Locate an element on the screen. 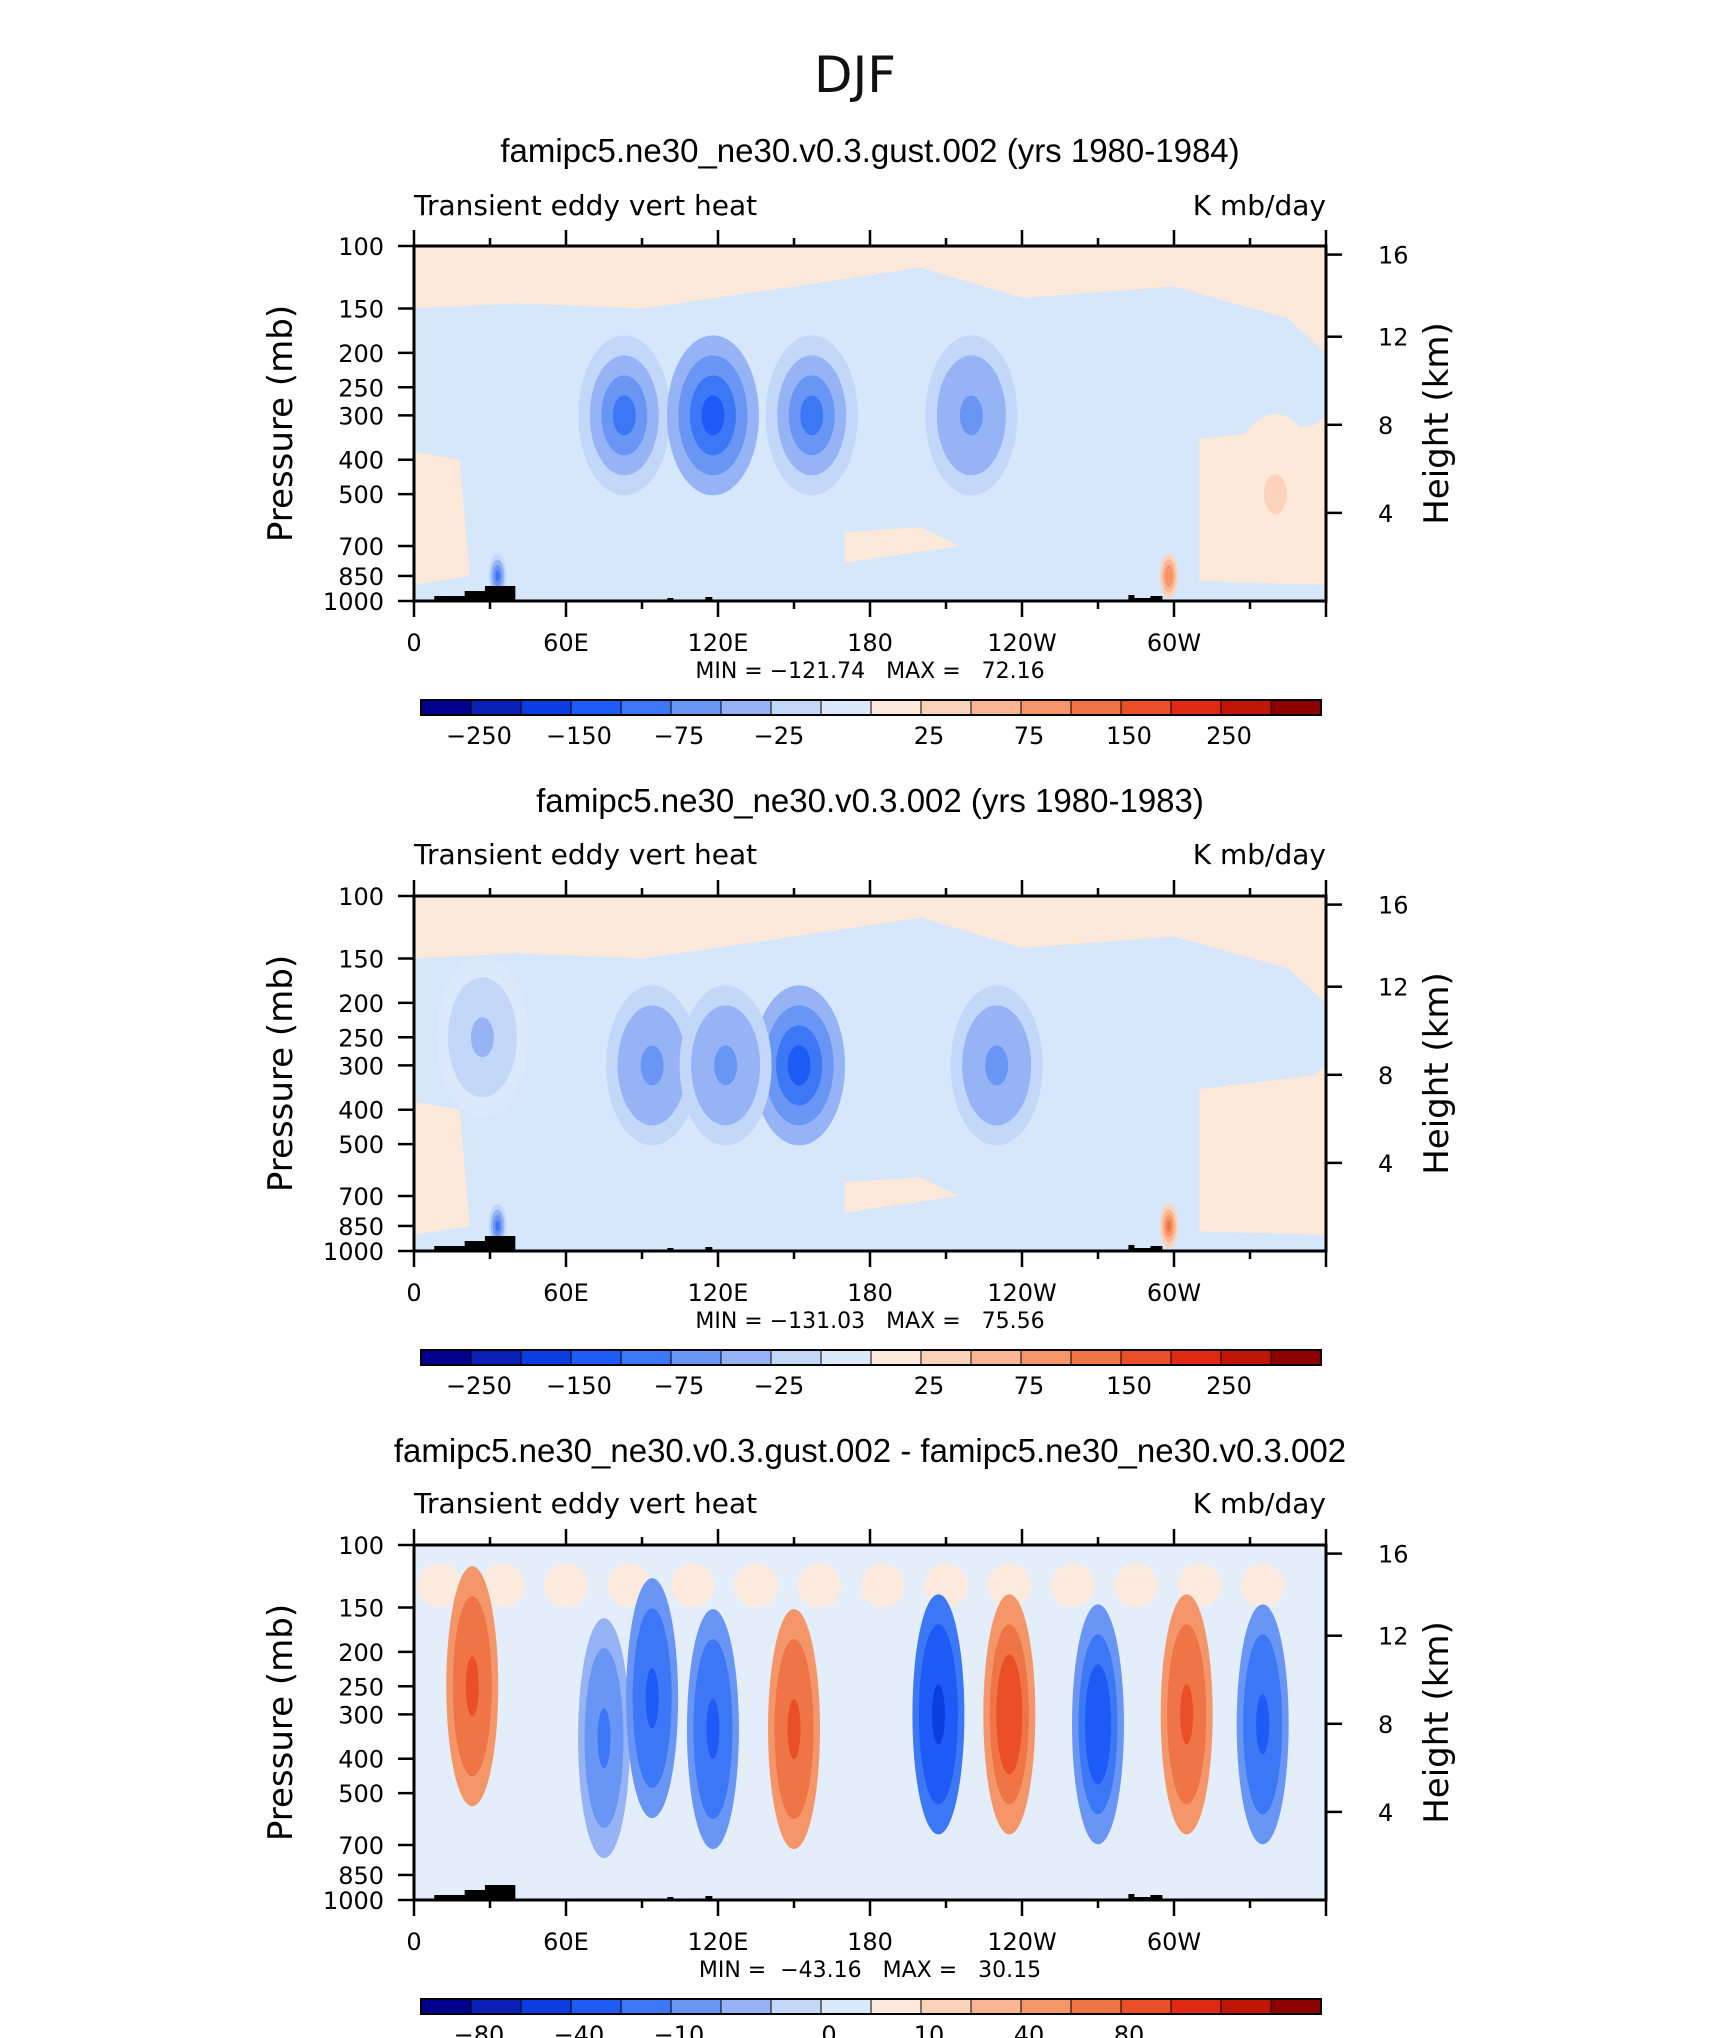 The height and width of the screenshot is (2038, 1710). y-tick-label: 150 is located at coordinates (361, 310).